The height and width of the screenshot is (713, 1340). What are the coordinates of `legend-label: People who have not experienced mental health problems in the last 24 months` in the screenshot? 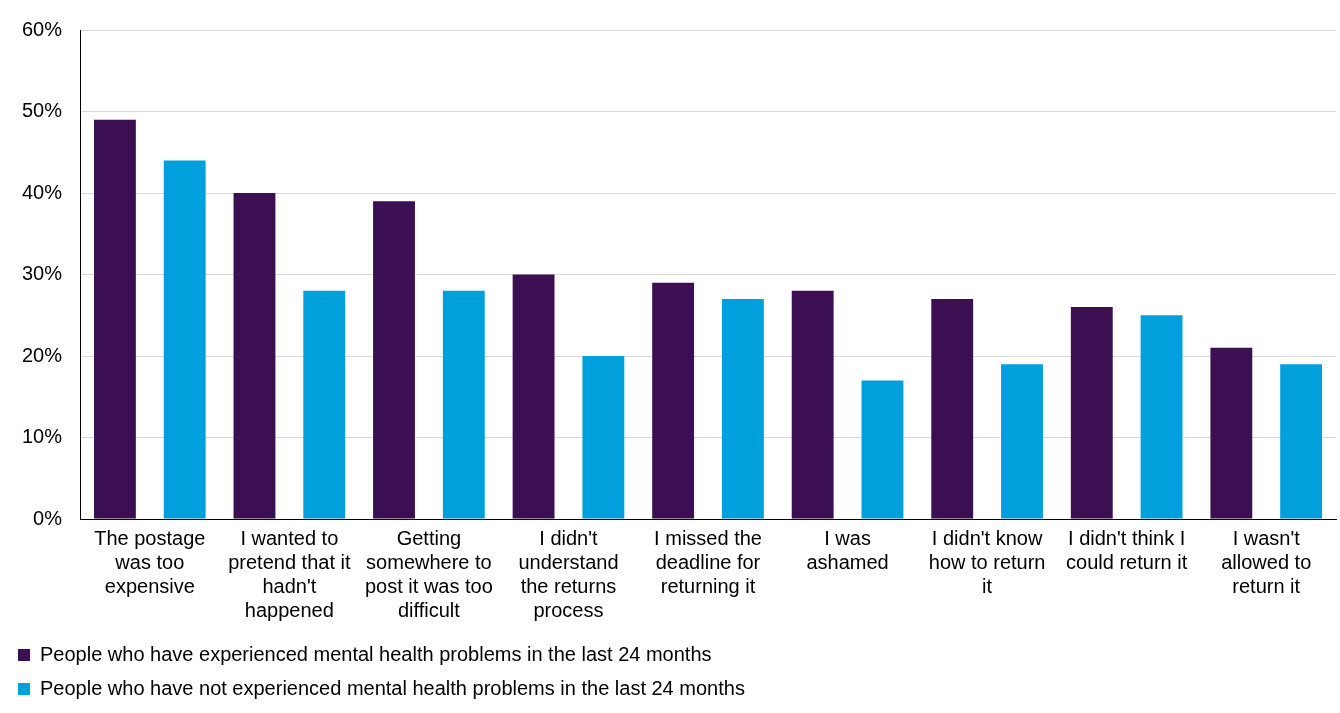 It's located at (392, 687).